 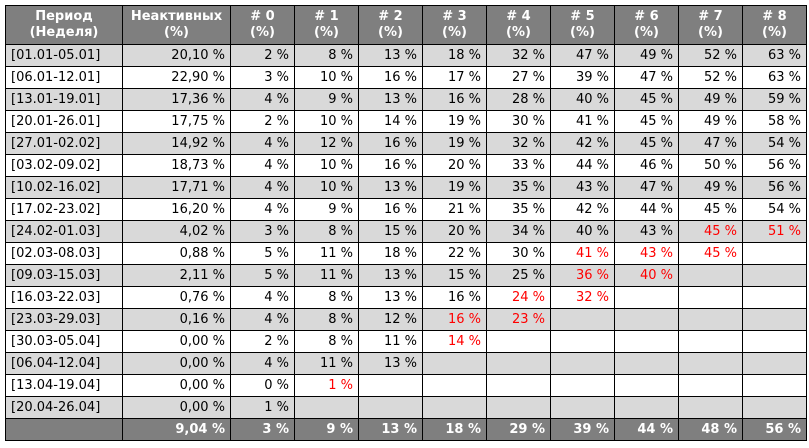 What do you see at coordinates (774, 77) in the screenshot?
I see `week-8-cell: 63 %` at bounding box center [774, 77].